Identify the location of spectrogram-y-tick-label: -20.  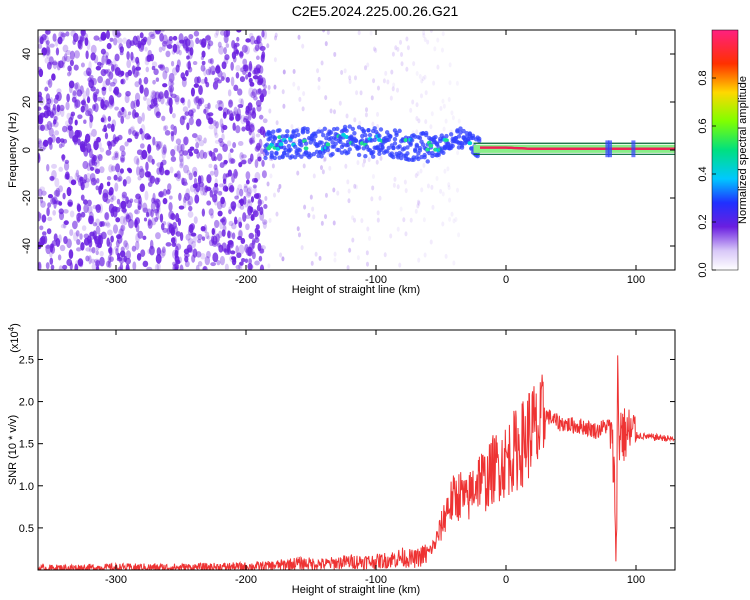
(27, 198).